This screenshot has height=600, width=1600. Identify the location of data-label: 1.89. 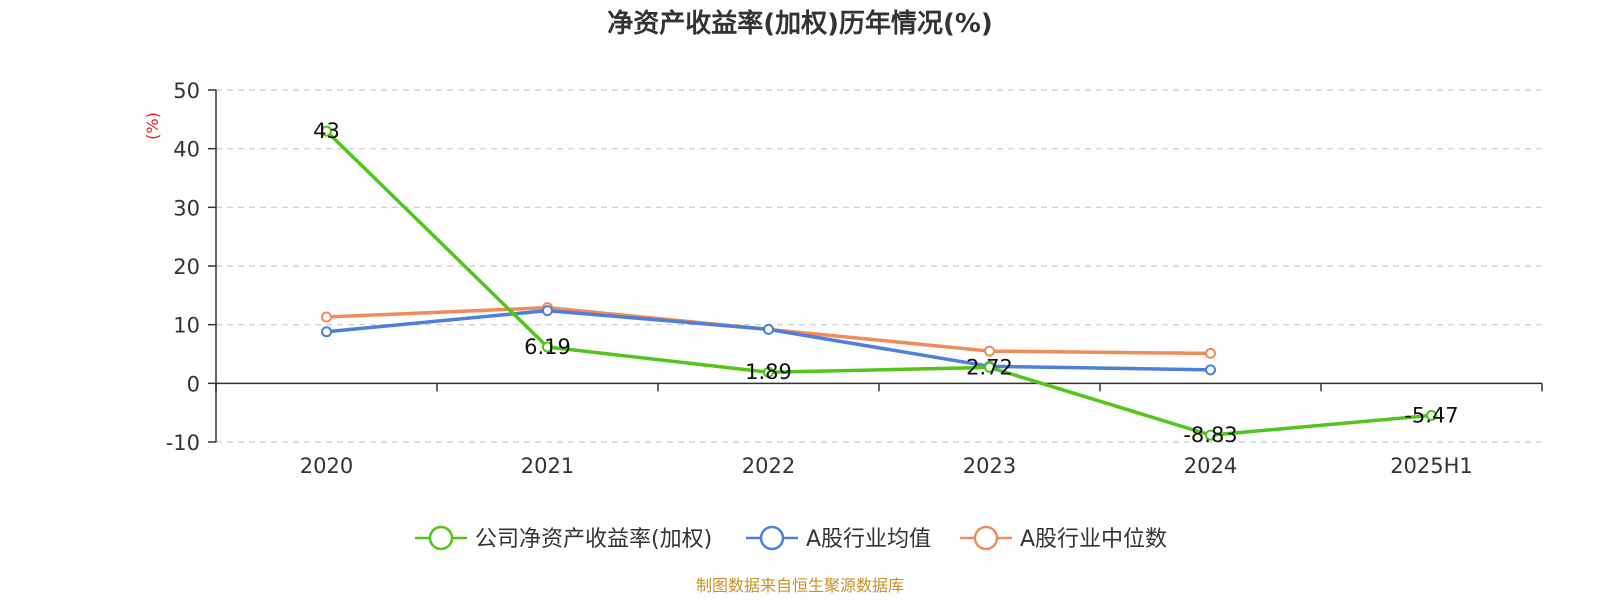
(768, 372).